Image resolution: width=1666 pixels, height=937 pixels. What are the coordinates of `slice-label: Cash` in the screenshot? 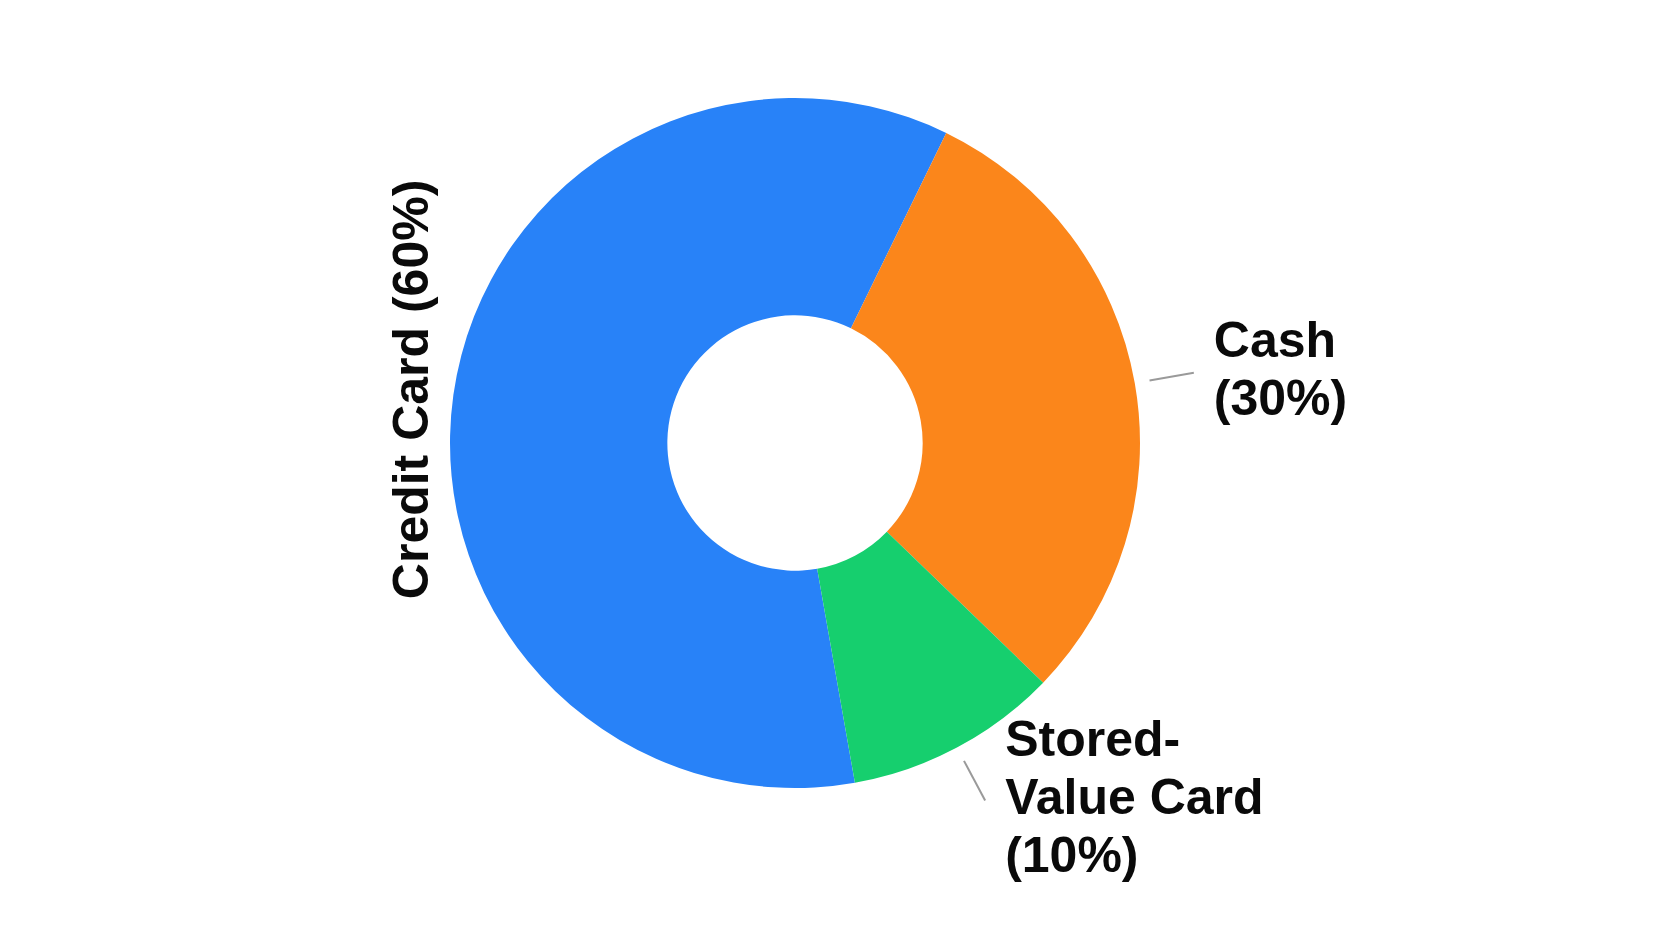 It's located at (1275, 340).